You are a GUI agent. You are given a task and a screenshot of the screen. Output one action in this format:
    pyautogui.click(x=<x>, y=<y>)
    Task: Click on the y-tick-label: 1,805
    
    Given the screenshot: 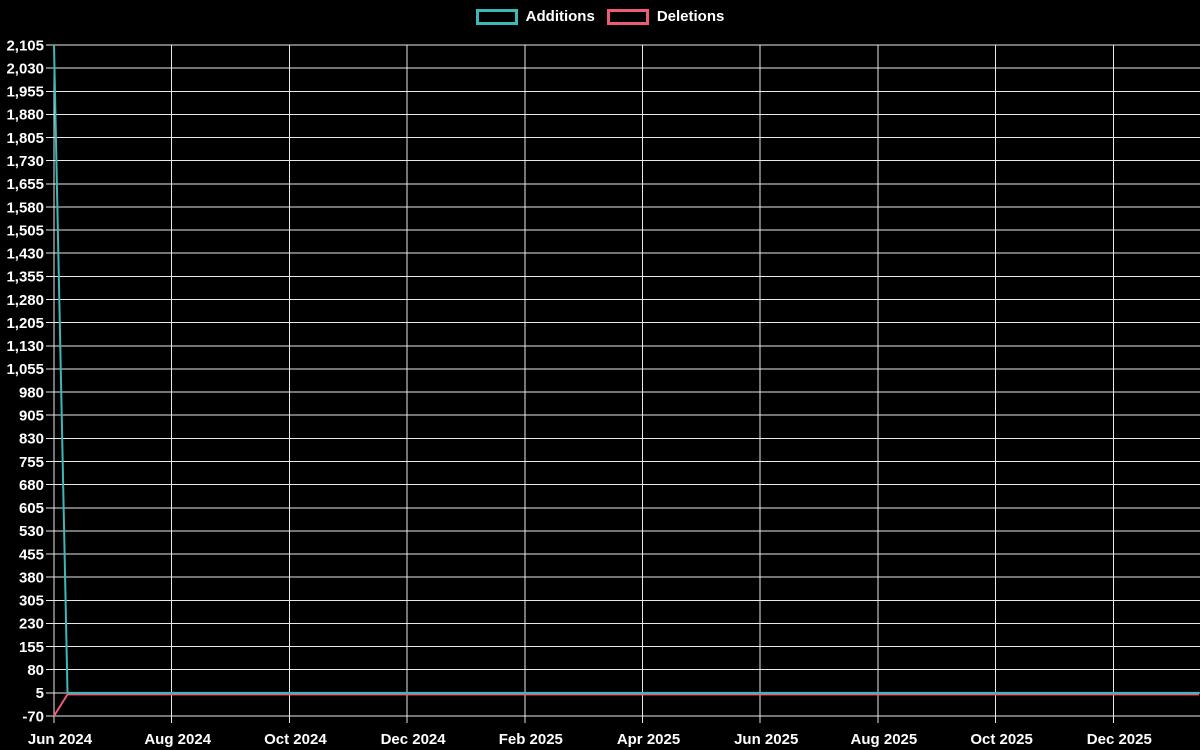 What is the action you would take?
    pyautogui.click(x=25, y=138)
    